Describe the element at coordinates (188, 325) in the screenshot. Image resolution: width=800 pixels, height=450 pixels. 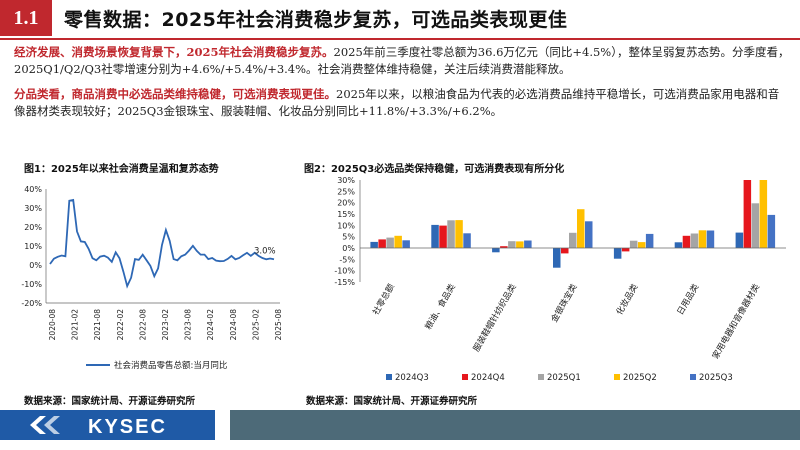
I see `x-tick-label: 2023-08` at that location.